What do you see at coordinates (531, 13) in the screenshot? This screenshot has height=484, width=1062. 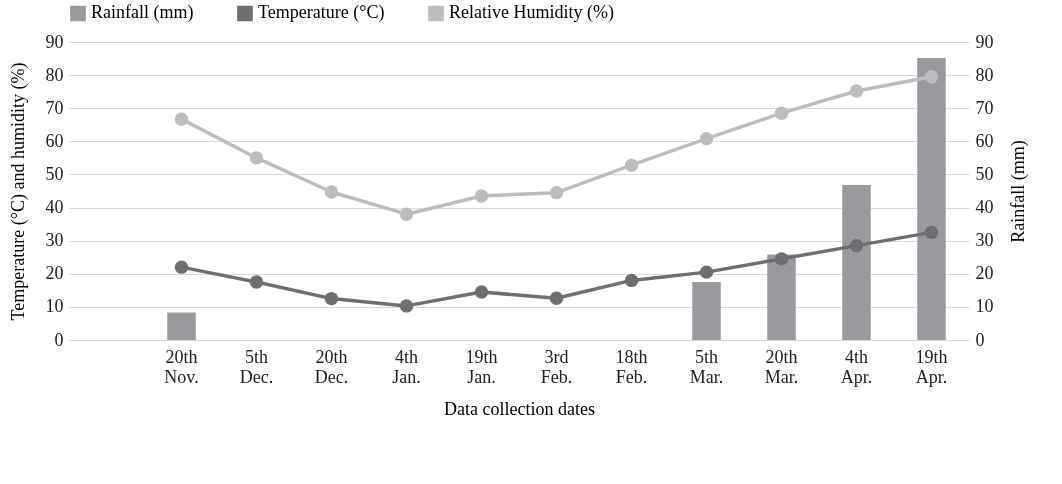 I see `legend-label: Relative Humidity (%)` at bounding box center [531, 13].